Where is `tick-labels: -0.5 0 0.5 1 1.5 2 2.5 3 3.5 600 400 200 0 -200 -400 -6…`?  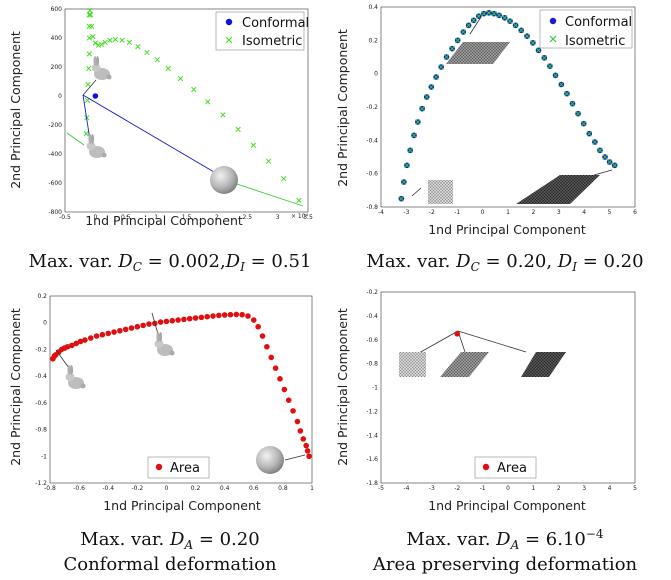 tick-labels: -0.5 0 0.5 1 1.5 2 2.5 3 3.5 600 400 200 0 -200 -400 -6… is located at coordinates (180, 113).